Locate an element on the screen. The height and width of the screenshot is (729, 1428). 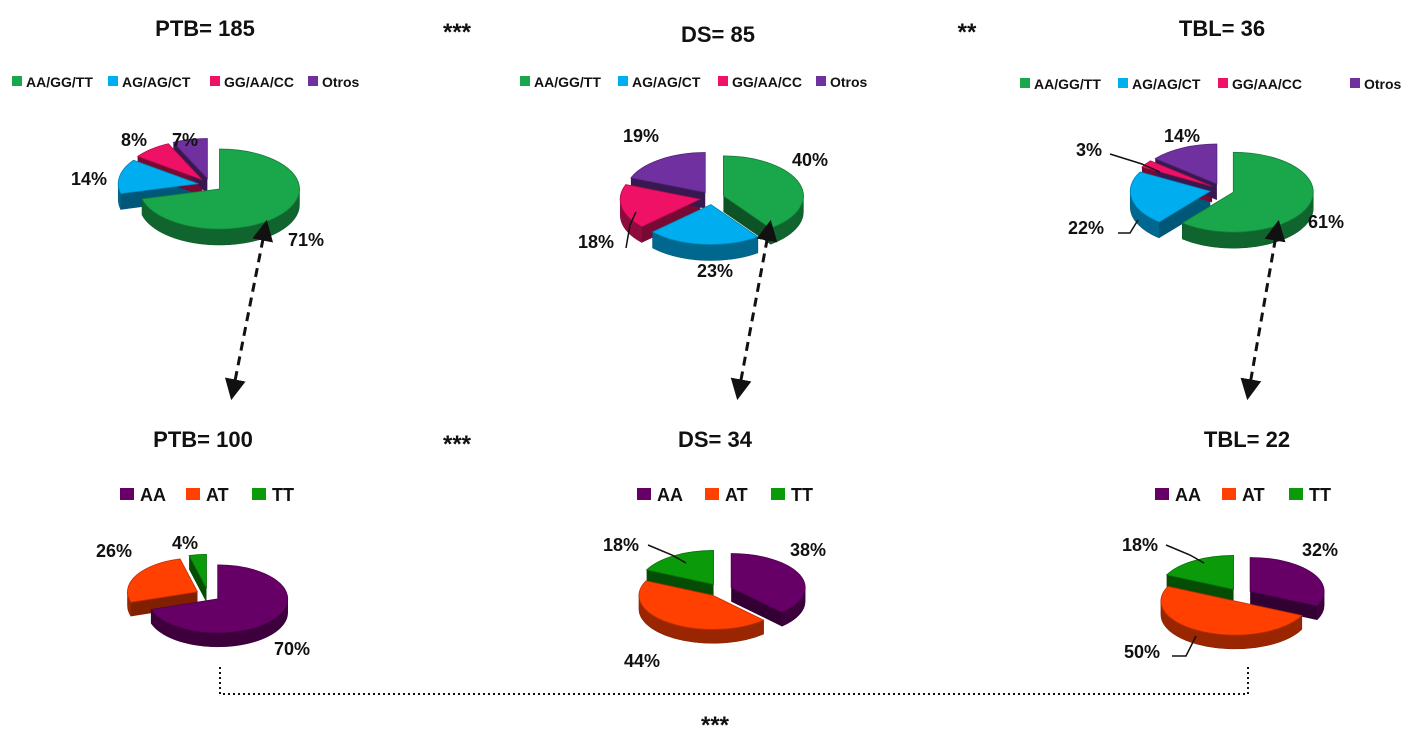
legend-ds-34: AA AT TT is located at coordinates (725, 495).